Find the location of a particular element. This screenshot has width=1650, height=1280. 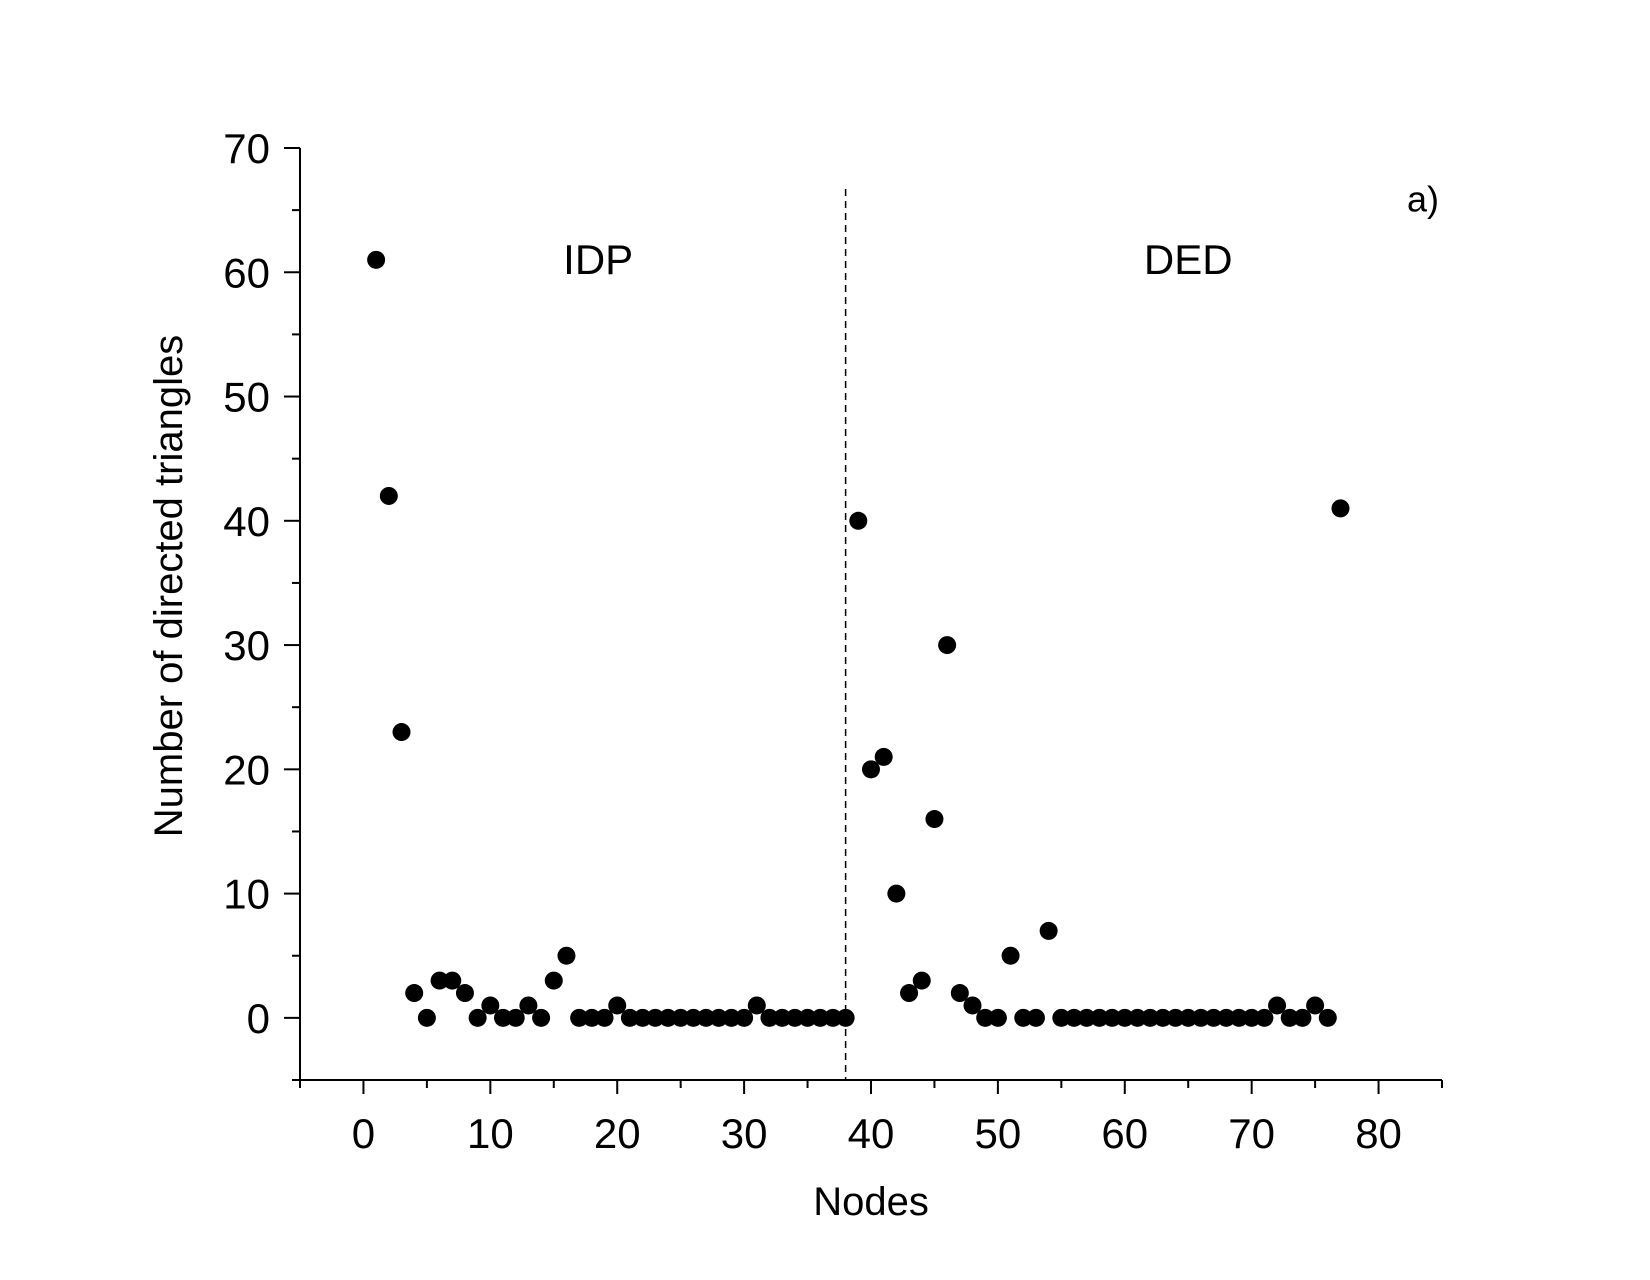

y-tick-label: 60 is located at coordinates (246, 272).